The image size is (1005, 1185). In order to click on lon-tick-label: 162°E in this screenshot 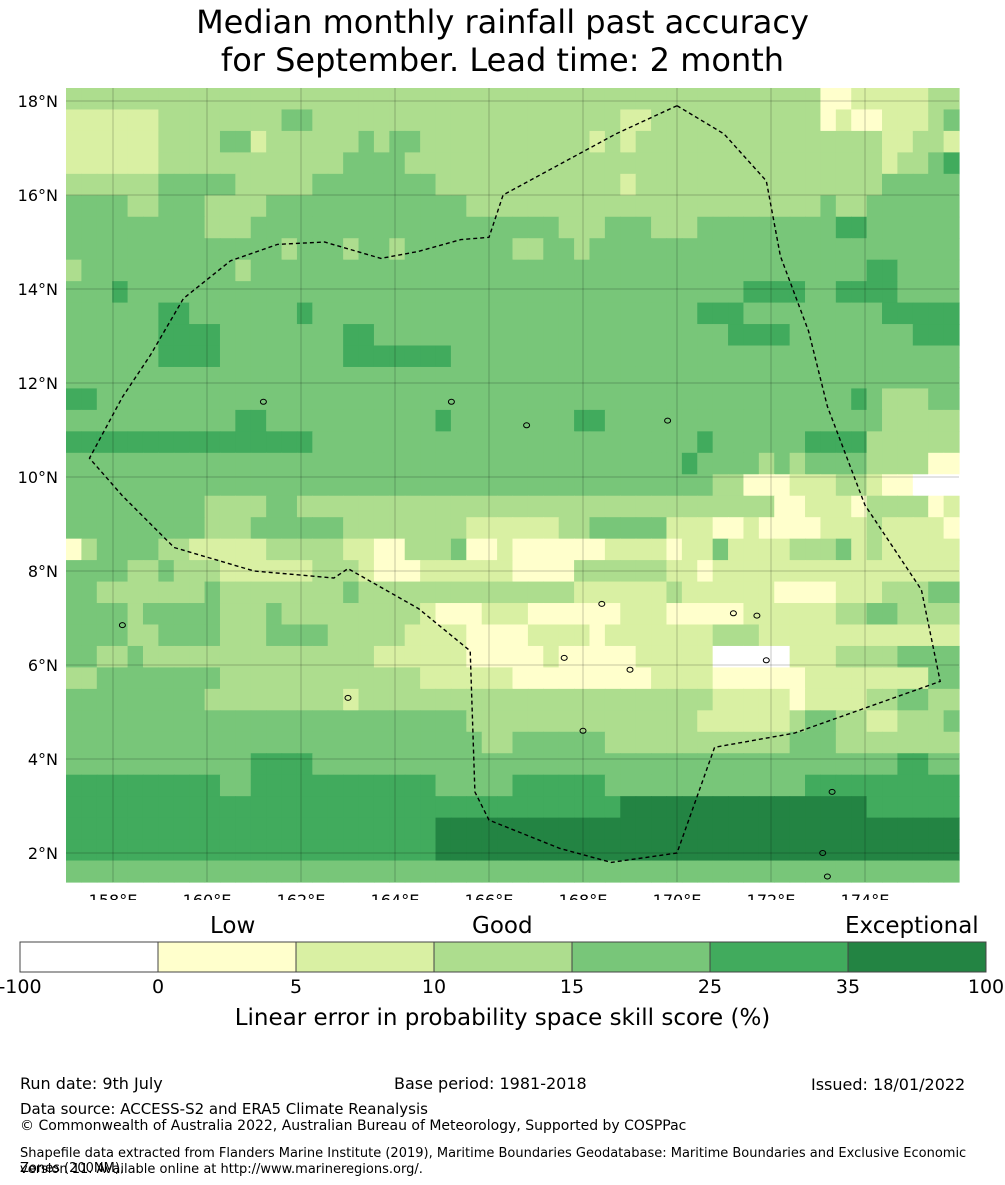, I will do `click(301, 895)`.